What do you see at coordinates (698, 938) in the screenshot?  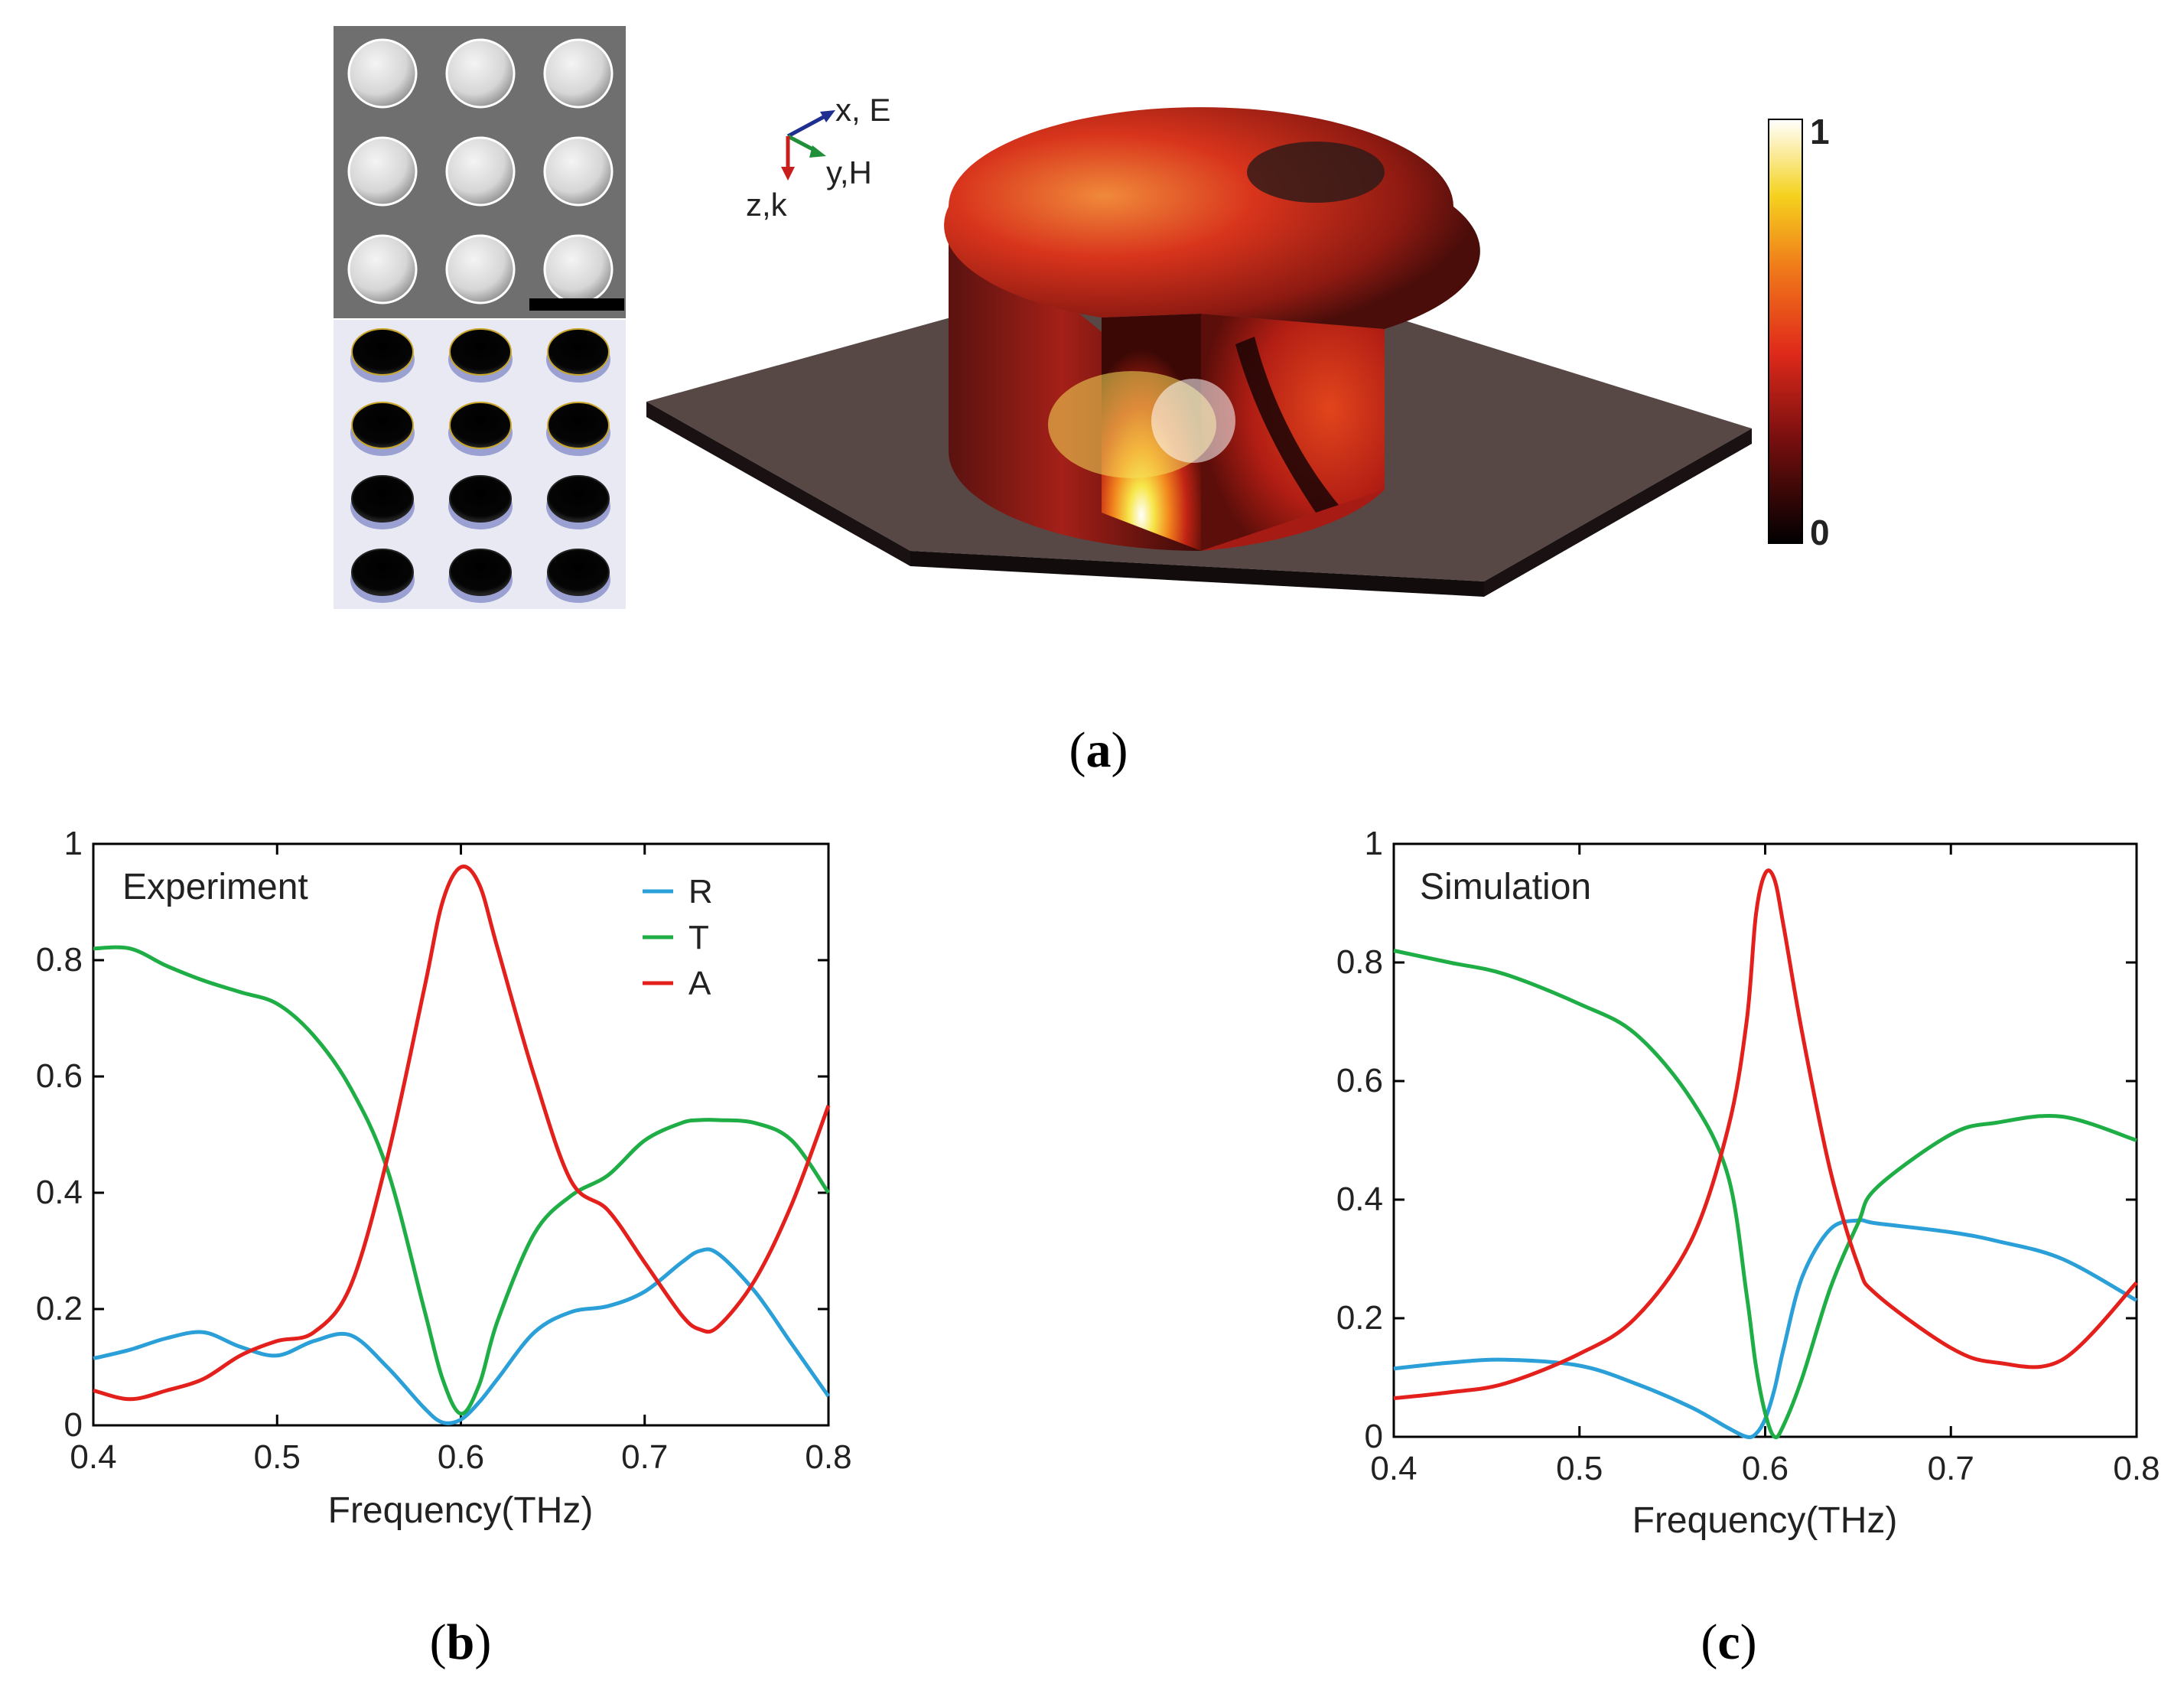 I see `legend-label-t: T` at bounding box center [698, 938].